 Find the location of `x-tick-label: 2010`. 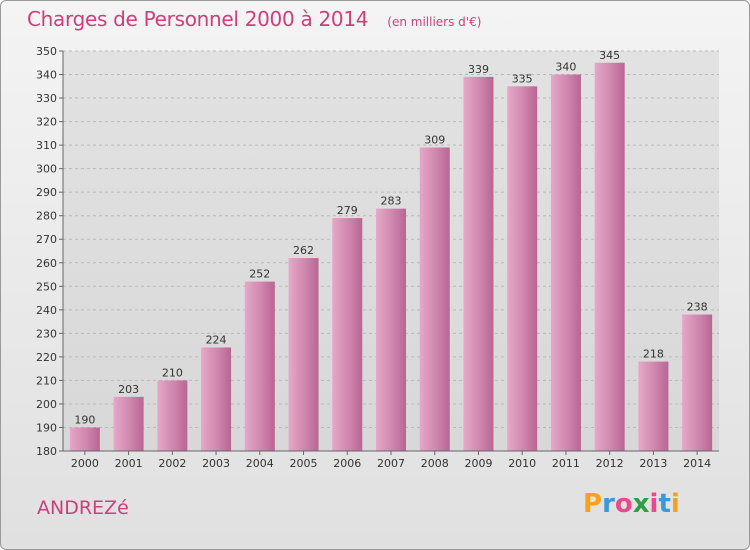

x-tick-label: 2010 is located at coordinates (522, 463).